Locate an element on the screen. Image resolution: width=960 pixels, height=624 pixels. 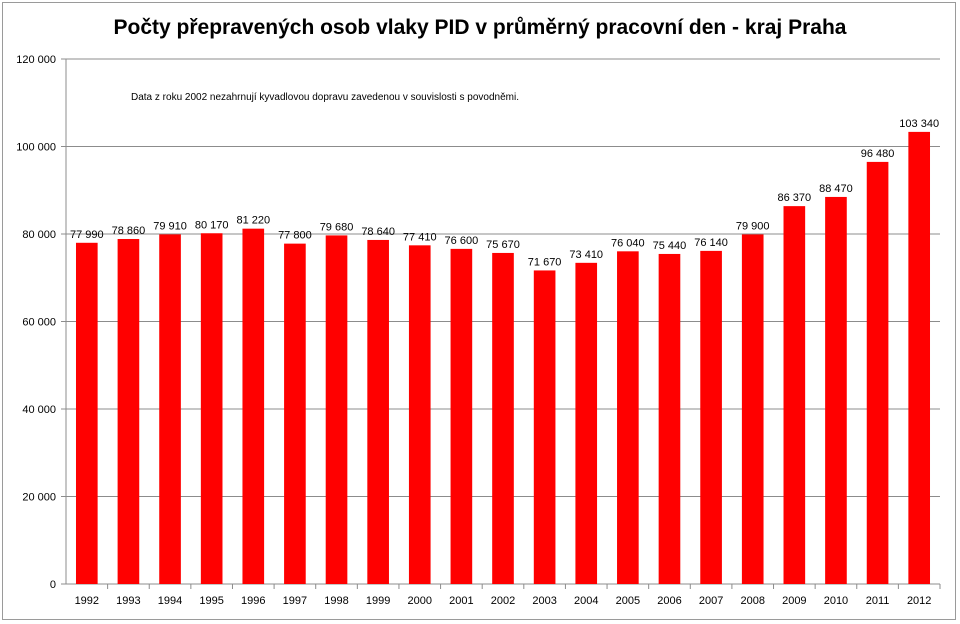
x-tick-label: 2005 is located at coordinates (628, 601).